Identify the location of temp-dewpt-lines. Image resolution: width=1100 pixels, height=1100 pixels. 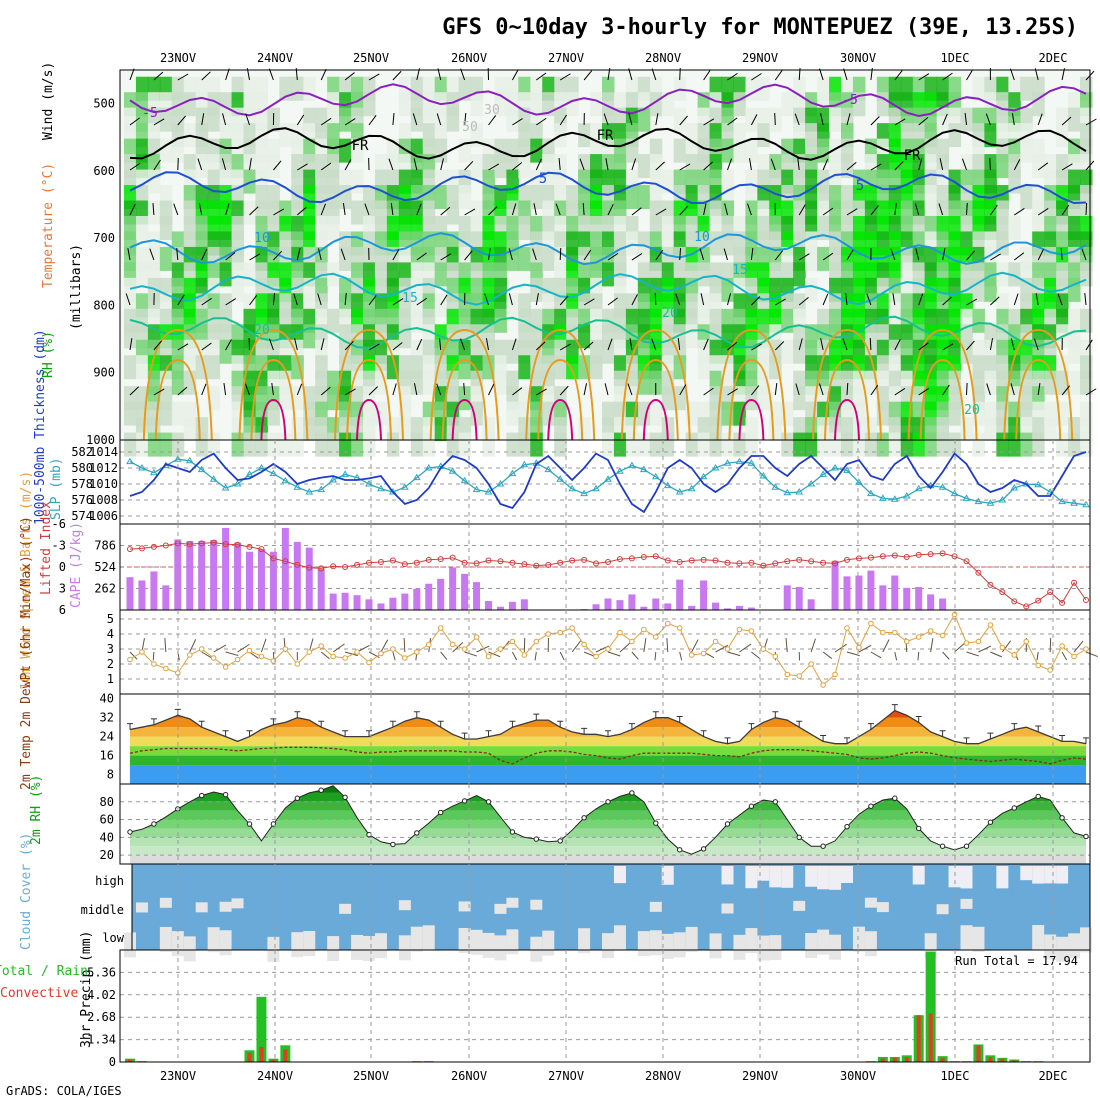
(608, 734).